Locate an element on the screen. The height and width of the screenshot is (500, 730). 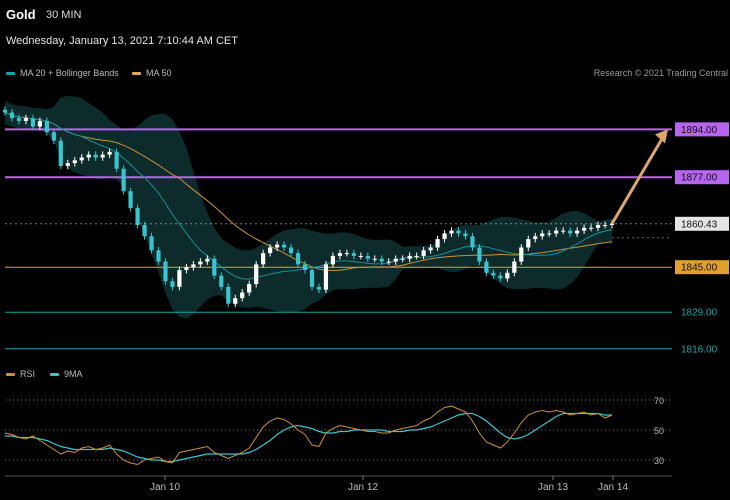
rsi-level-label-0: 70 is located at coordinates (659, 401).